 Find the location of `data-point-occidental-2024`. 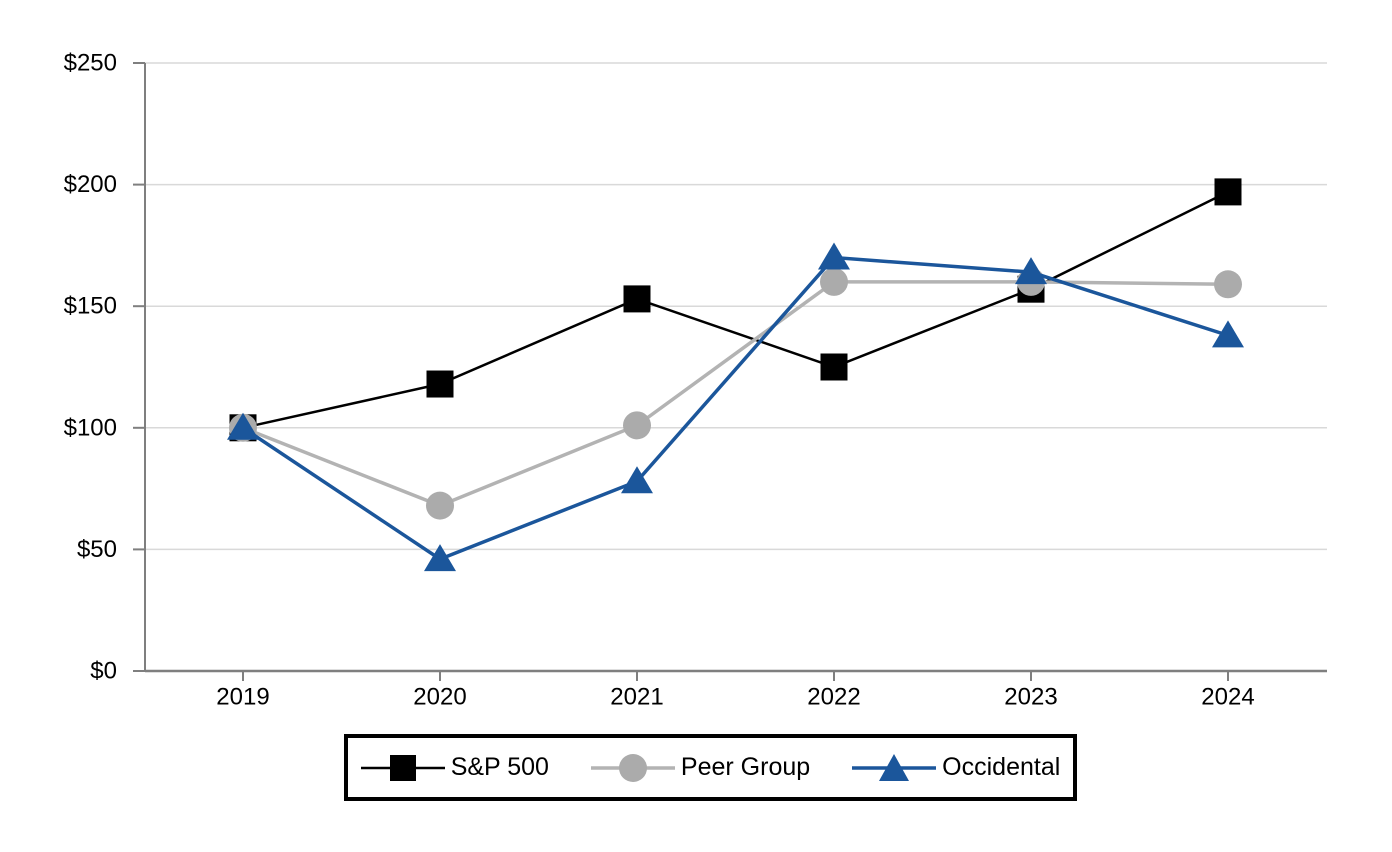

data-point-occidental-2024 is located at coordinates (1228, 334).